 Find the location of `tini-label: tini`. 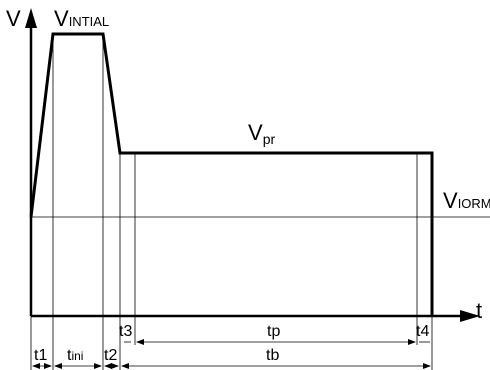

tini-label: tini is located at coordinates (75, 355).